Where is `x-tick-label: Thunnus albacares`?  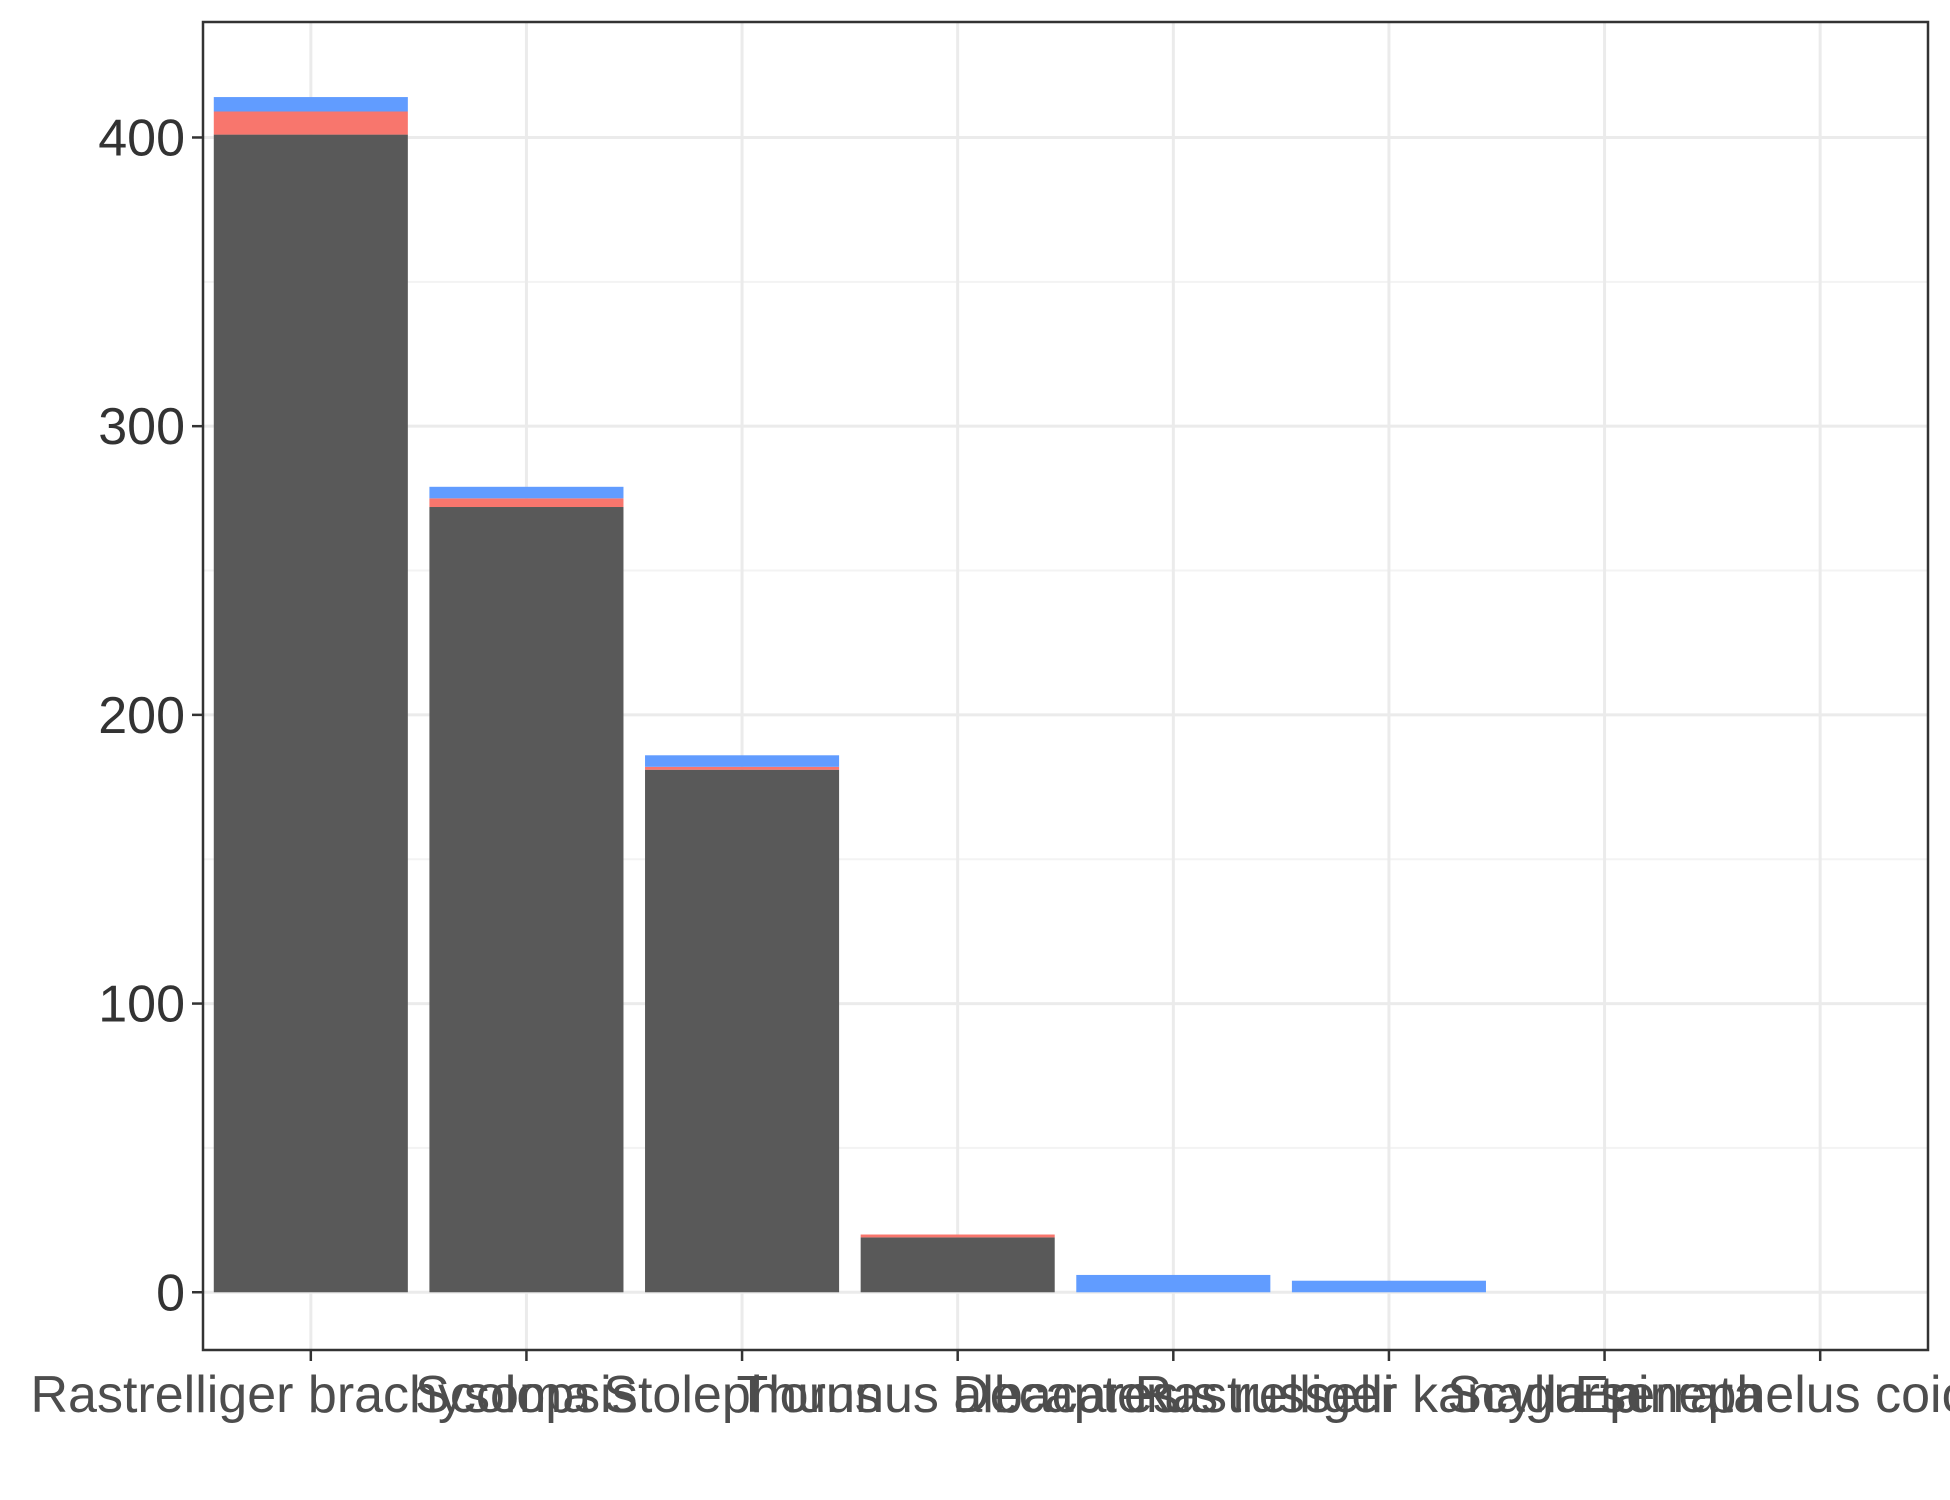 x-tick-label: Thunnus albacares is located at coordinates (958, 1395).